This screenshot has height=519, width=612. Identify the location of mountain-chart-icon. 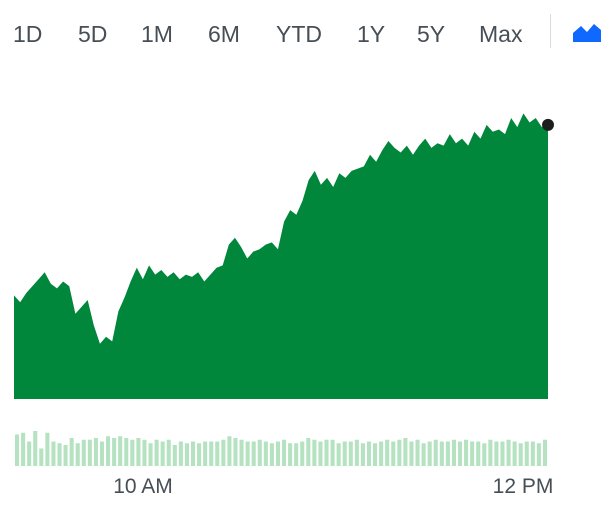
(587, 33).